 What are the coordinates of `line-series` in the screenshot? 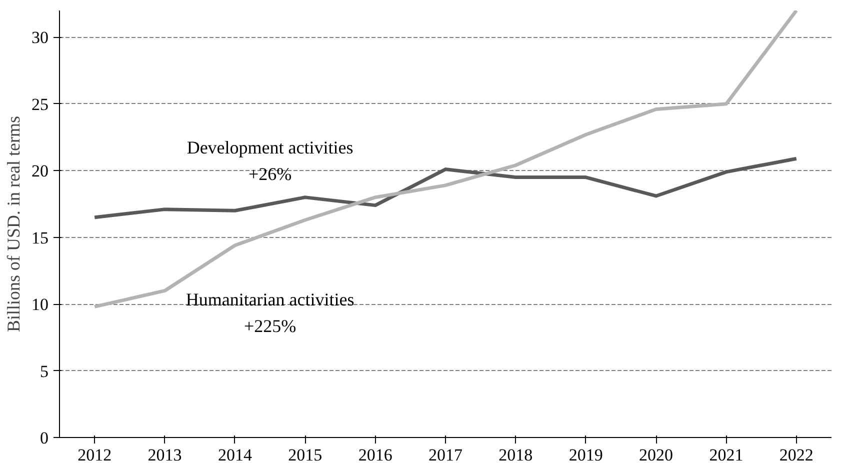 It's located at (445, 188).